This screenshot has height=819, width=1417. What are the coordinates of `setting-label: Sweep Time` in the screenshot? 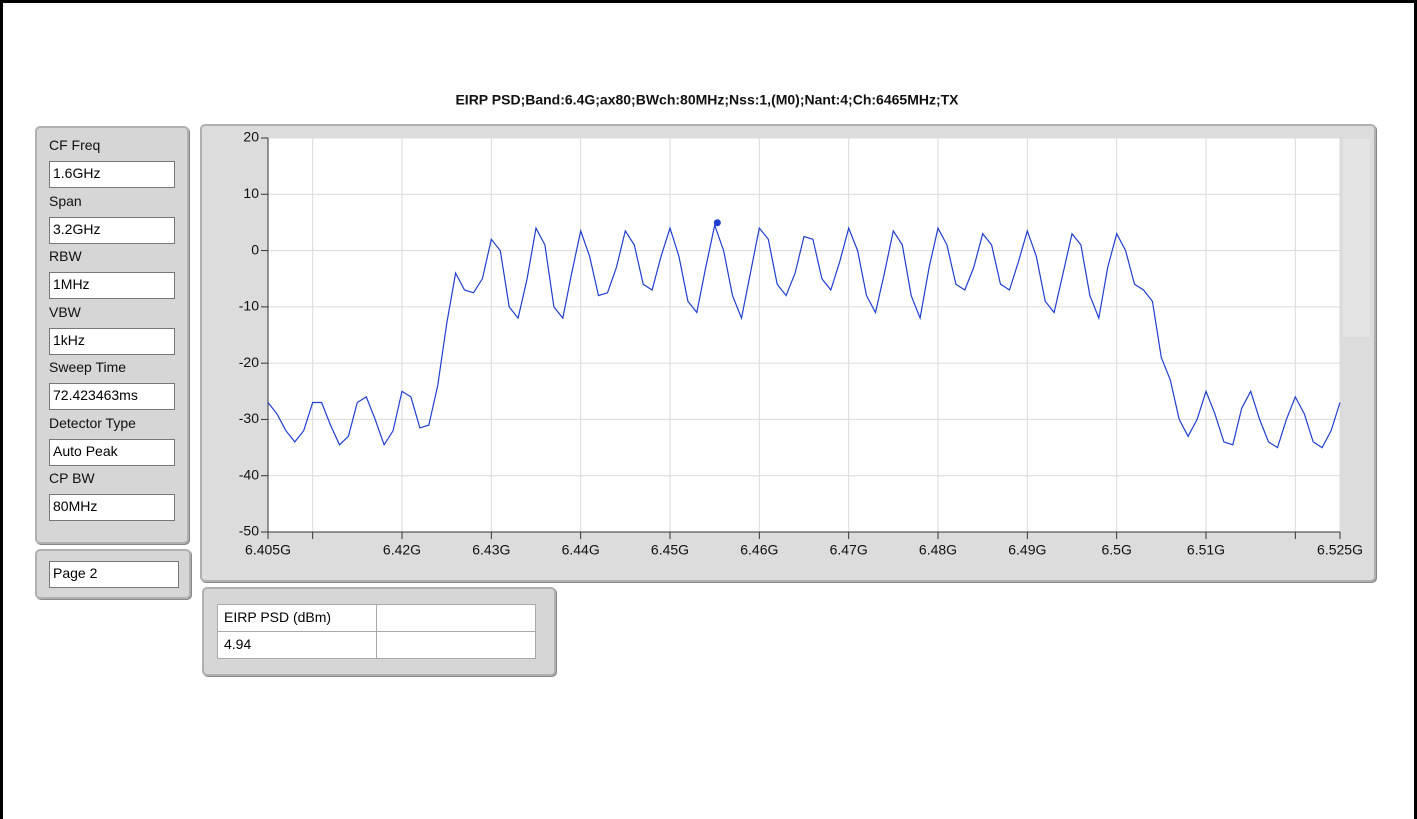 It's located at (88, 367).